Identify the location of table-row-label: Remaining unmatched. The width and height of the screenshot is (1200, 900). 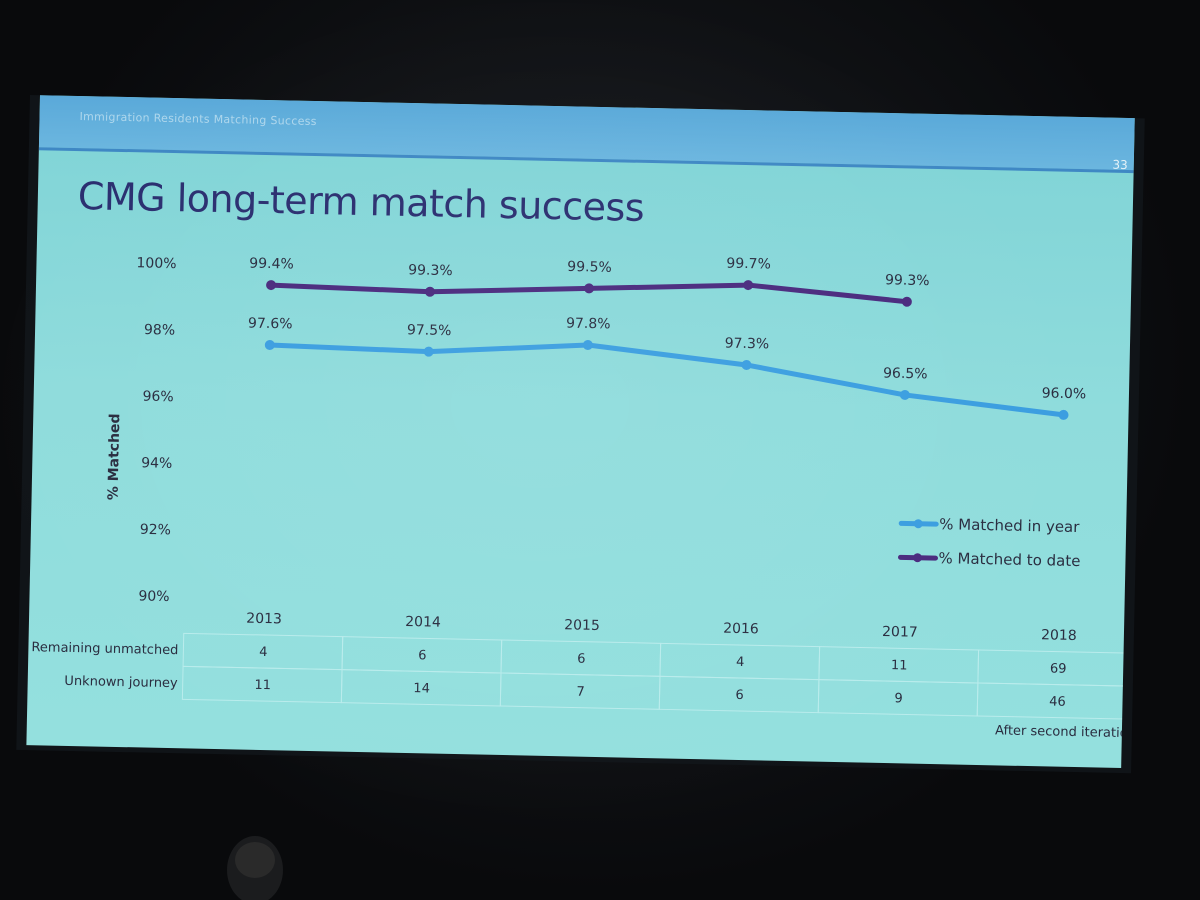
(104, 649).